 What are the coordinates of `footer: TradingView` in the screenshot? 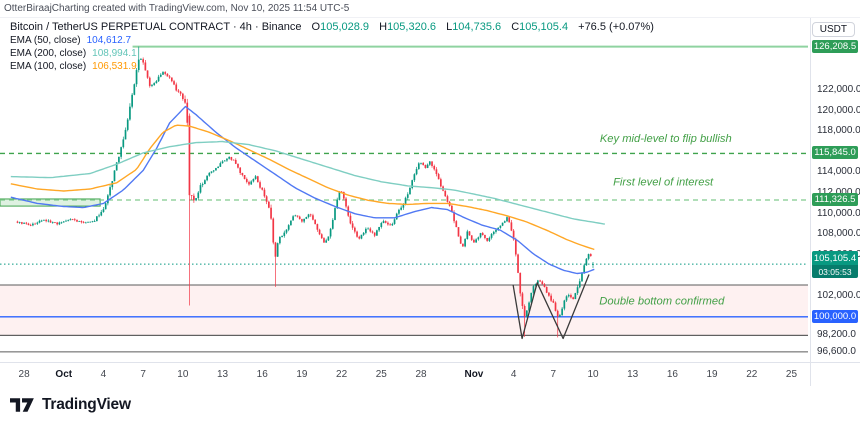 It's located at (70, 405).